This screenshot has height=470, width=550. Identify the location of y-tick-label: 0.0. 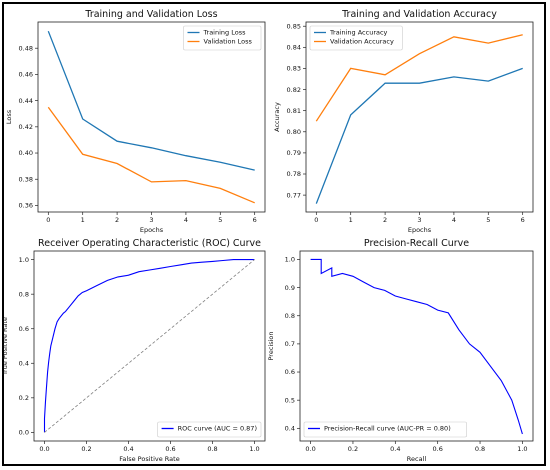
(24, 433).